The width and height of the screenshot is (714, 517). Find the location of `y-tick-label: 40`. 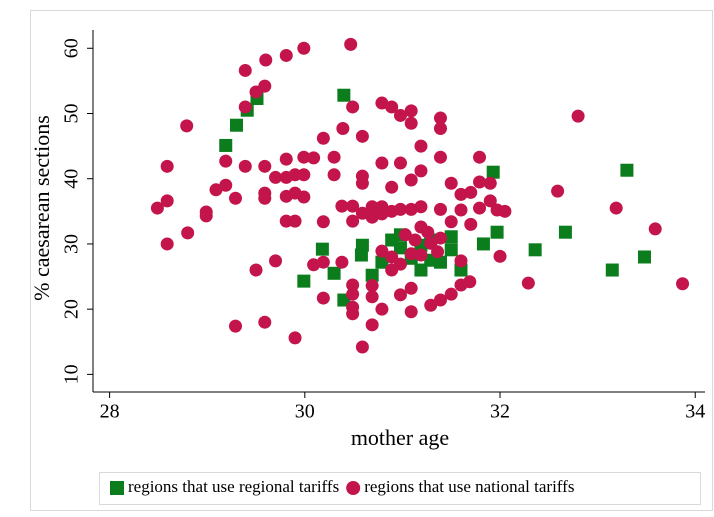

y-tick-label: 40 is located at coordinates (72, 179).